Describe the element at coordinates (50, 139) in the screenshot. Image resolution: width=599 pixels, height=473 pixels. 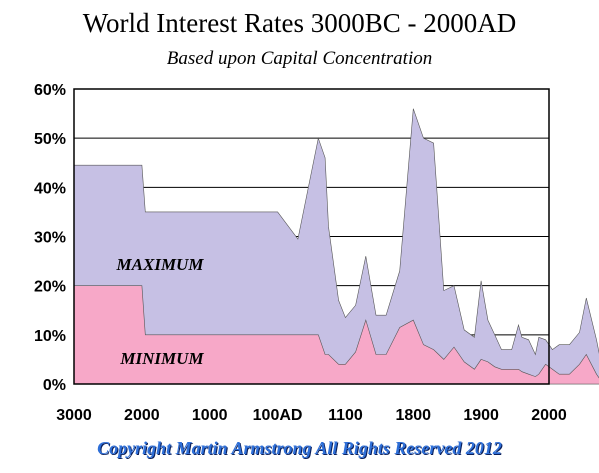
I see `y-tick-label: 50%` at that location.